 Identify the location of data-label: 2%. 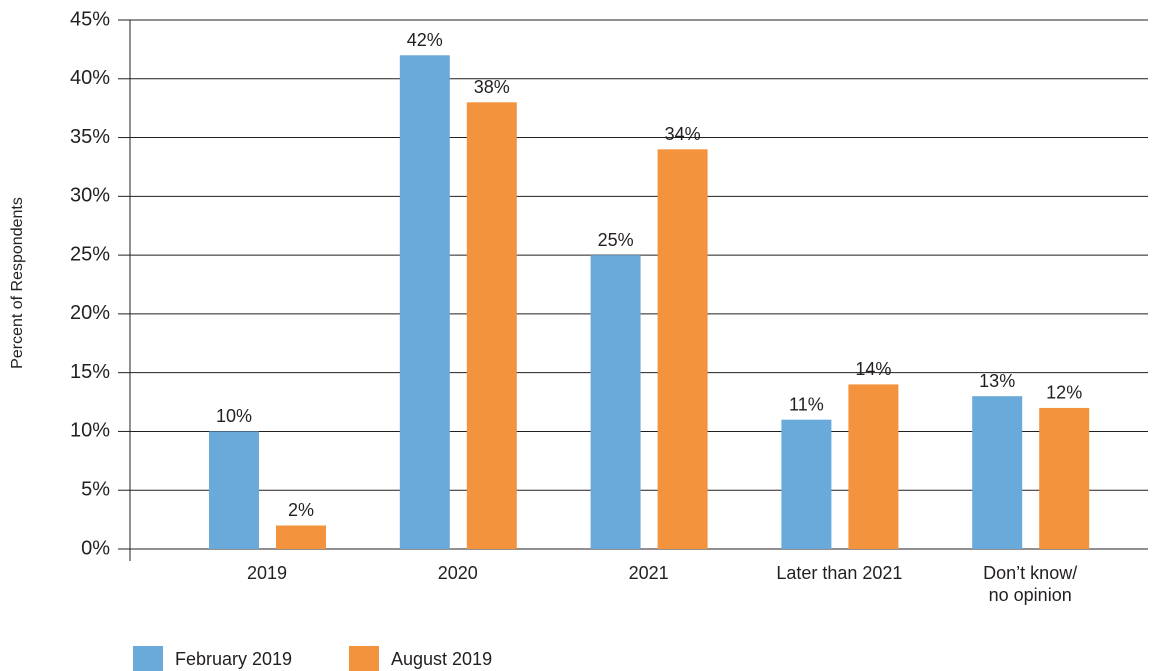
(301, 510).